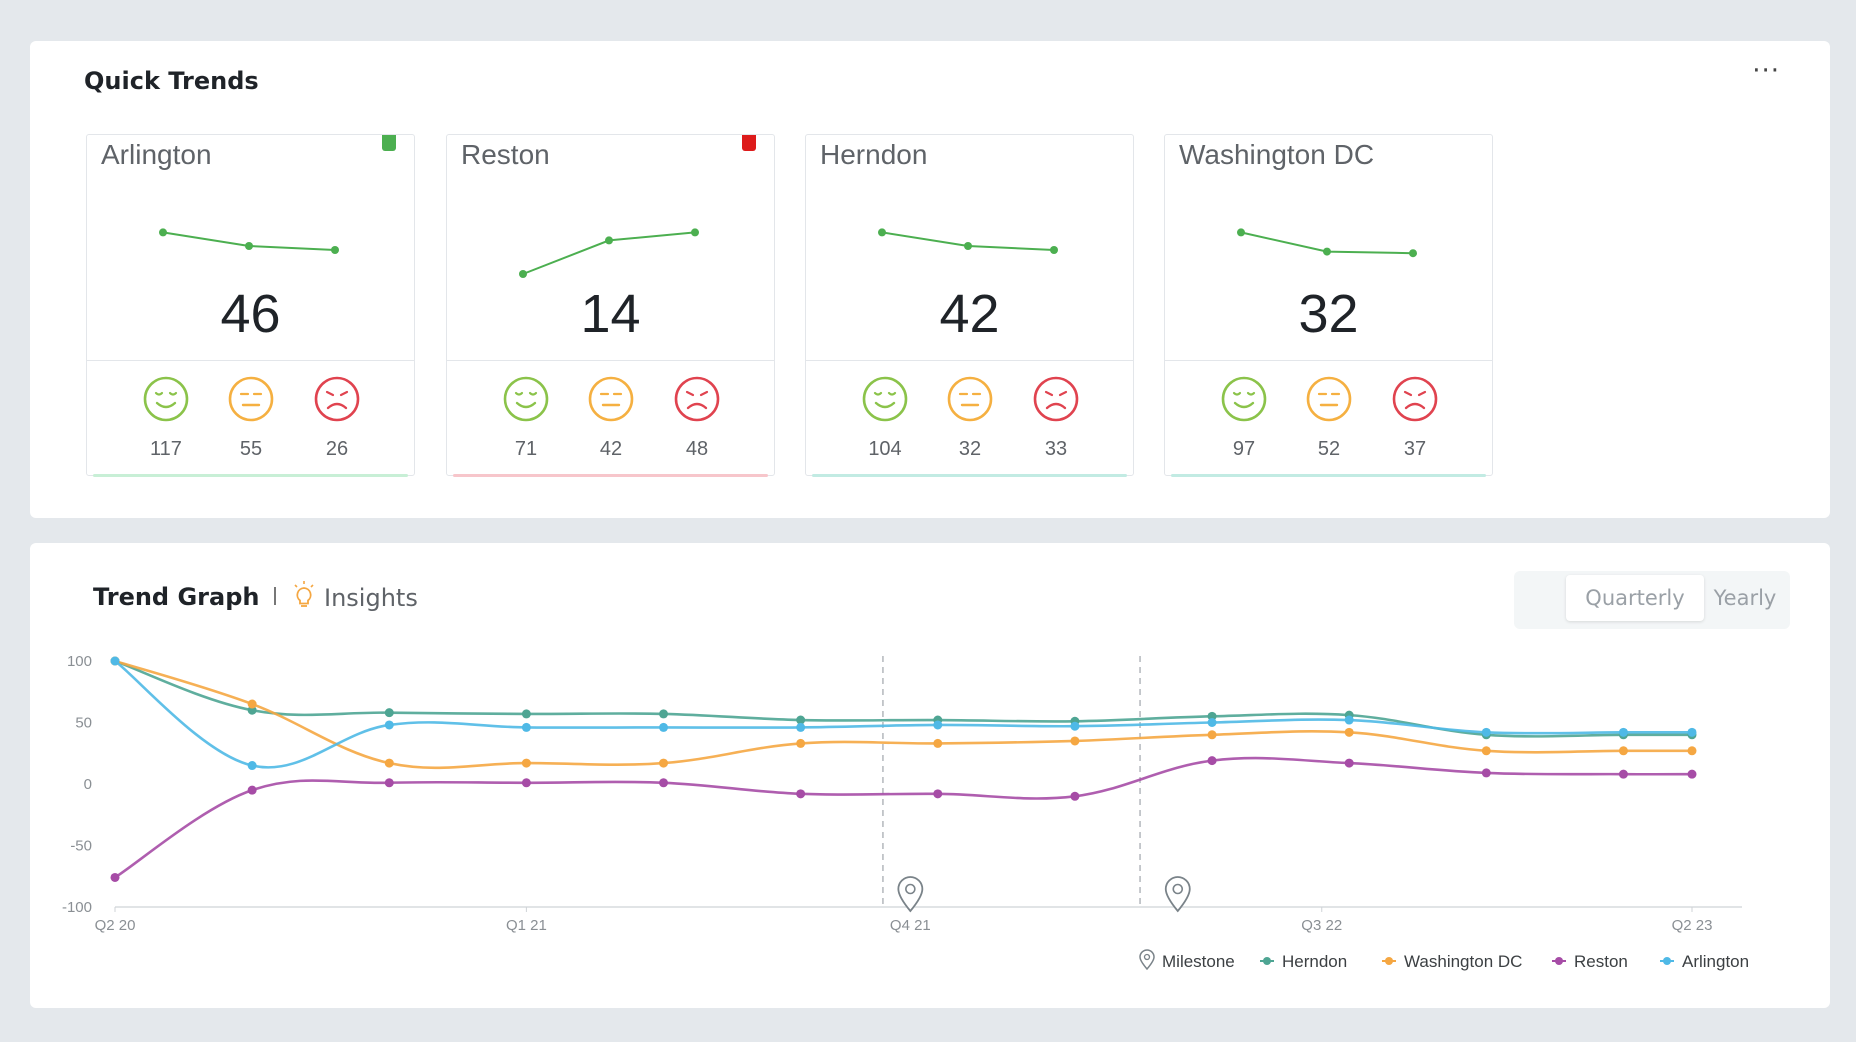 The image size is (1856, 1042). Describe the element at coordinates (910, 925) in the screenshot. I see `x-tick-label: Q4 21` at that location.